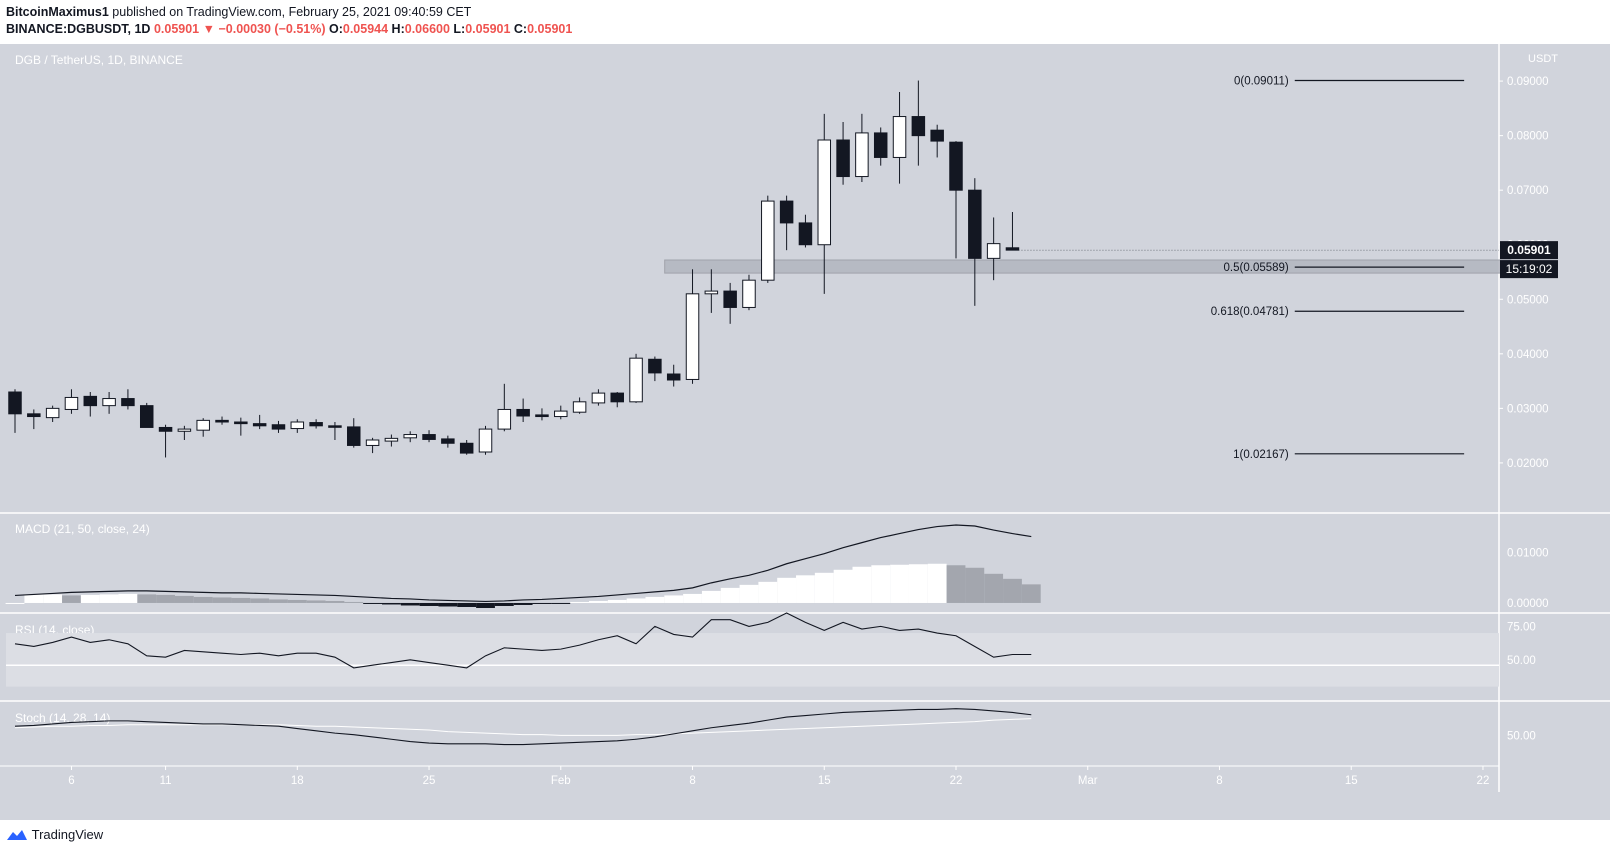  Describe the element at coordinates (82, 529) in the screenshot. I see `macd-title: MACD (21, 50, close, 24)` at that location.